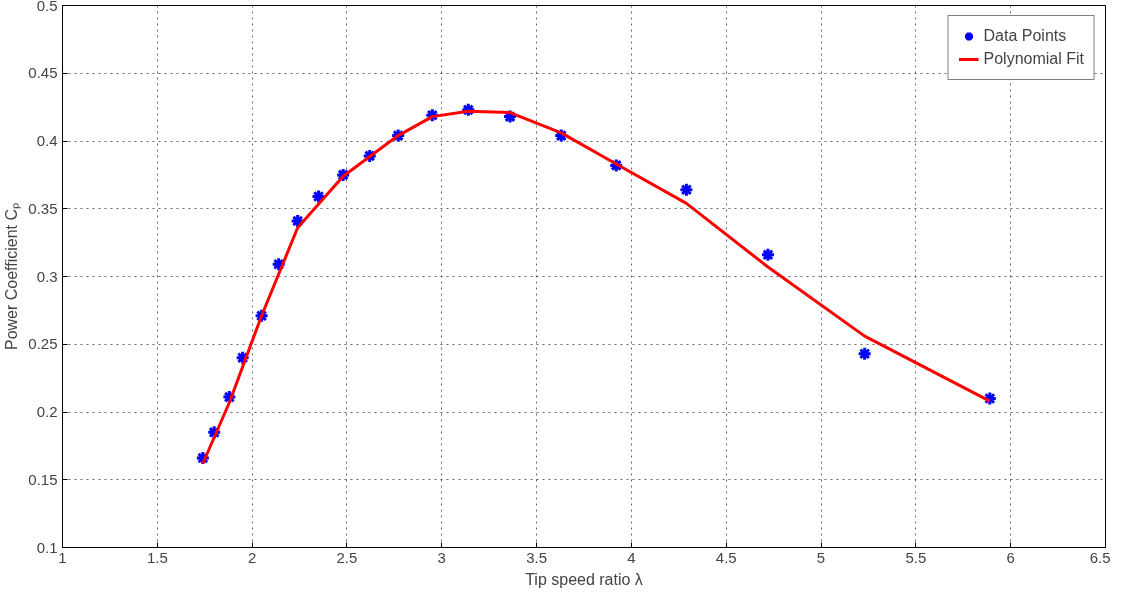 This screenshot has width=1121, height=597. Describe the element at coordinates (43, 344) in the screenshot. I see `y-tick-label: 0.25` at that location.